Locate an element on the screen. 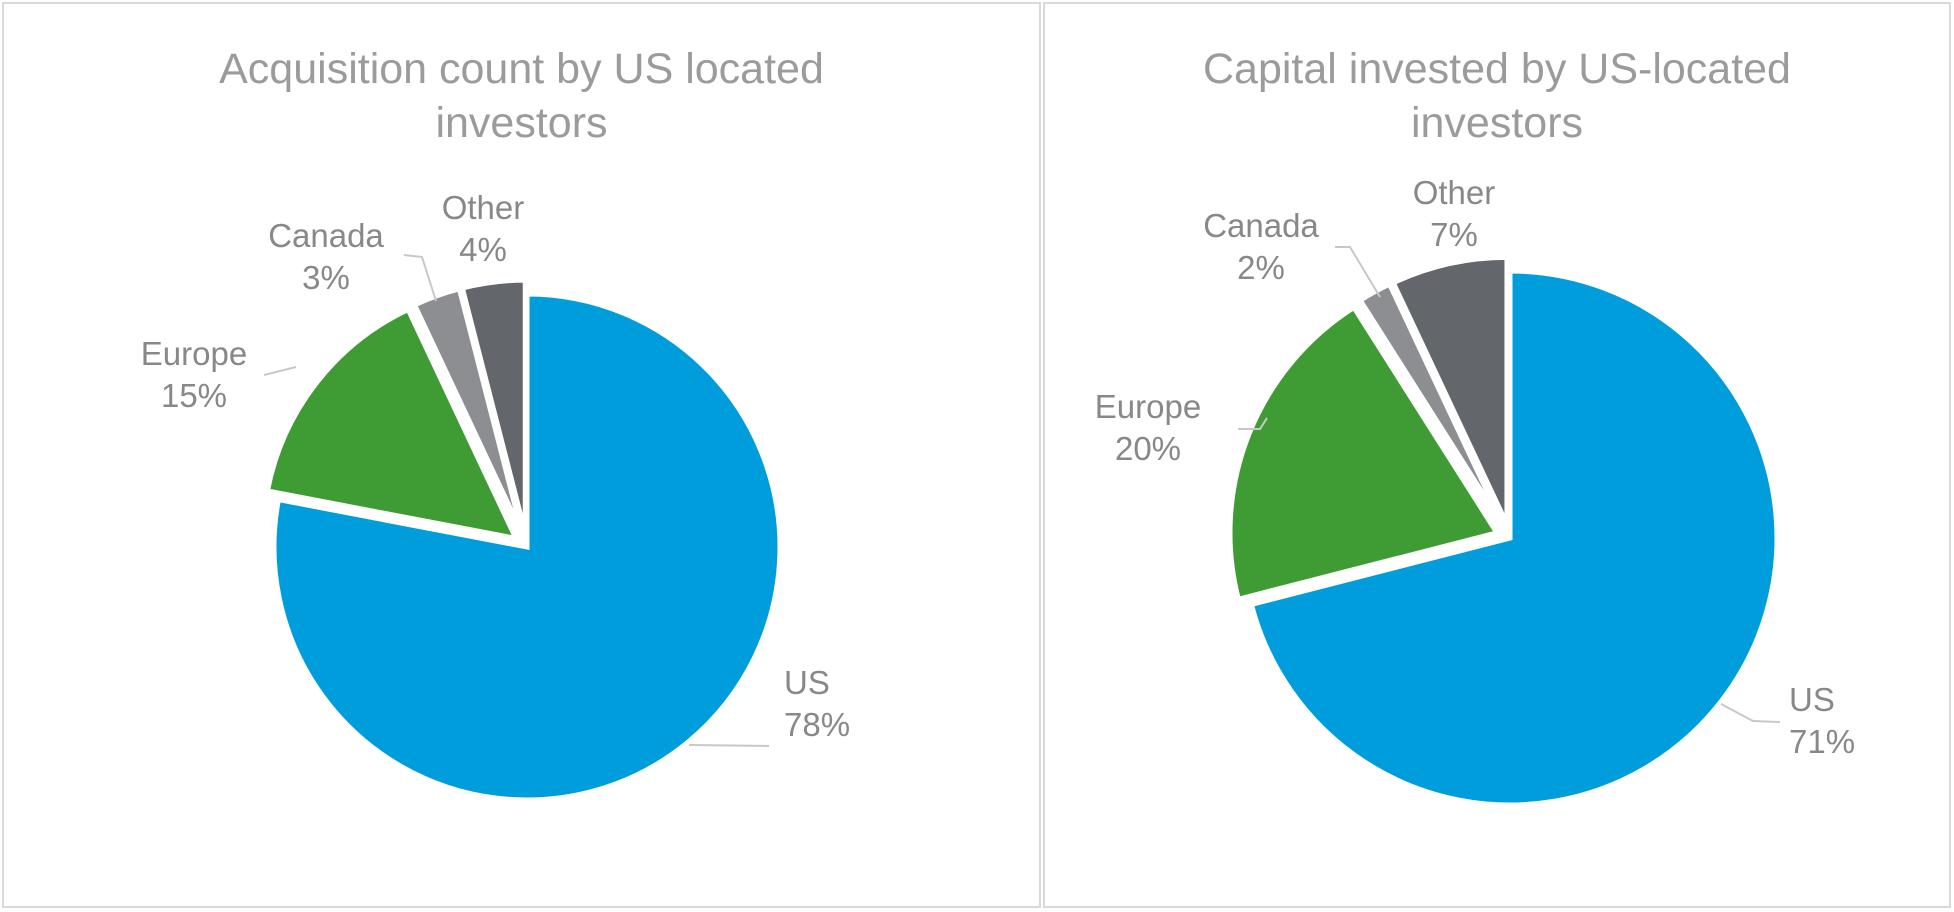 The width and height of the screenshot is (1954, 912). data-label-other: 4% is located at coordinates (483, 249).